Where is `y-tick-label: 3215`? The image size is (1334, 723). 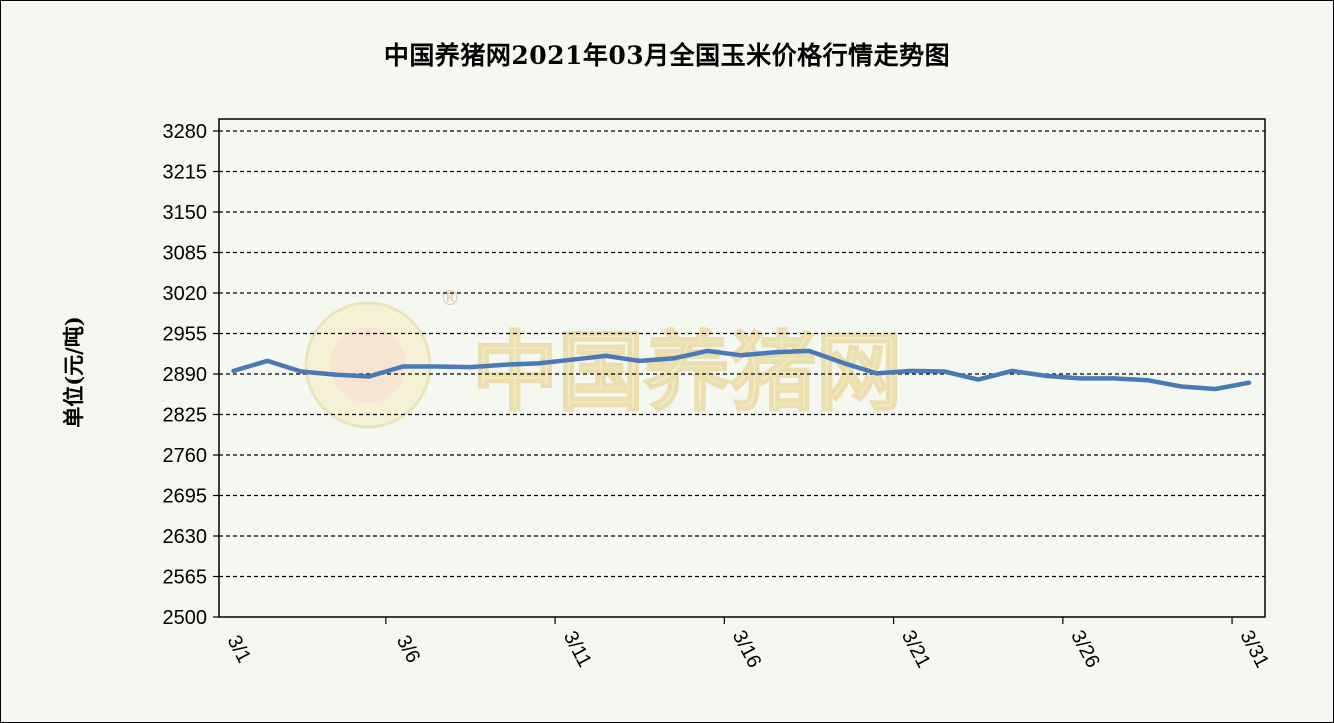
y-tick-label: 3215 is located at coordinates (185, 173).